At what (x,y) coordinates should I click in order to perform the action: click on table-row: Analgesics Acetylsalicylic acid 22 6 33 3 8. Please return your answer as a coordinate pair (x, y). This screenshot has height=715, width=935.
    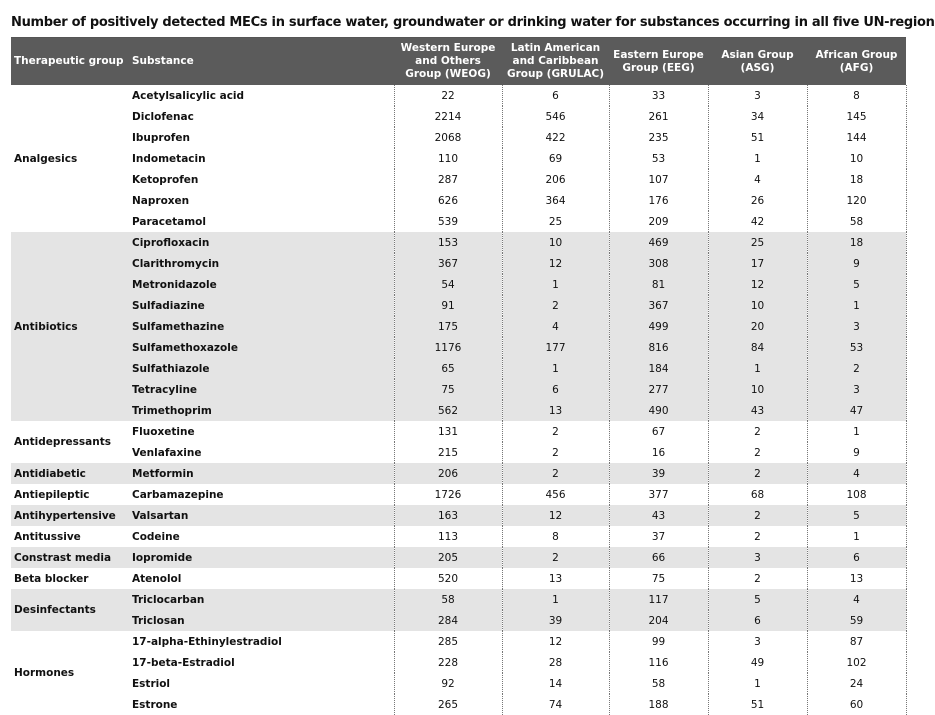
    Looking at the image, I should click on (459, 125).